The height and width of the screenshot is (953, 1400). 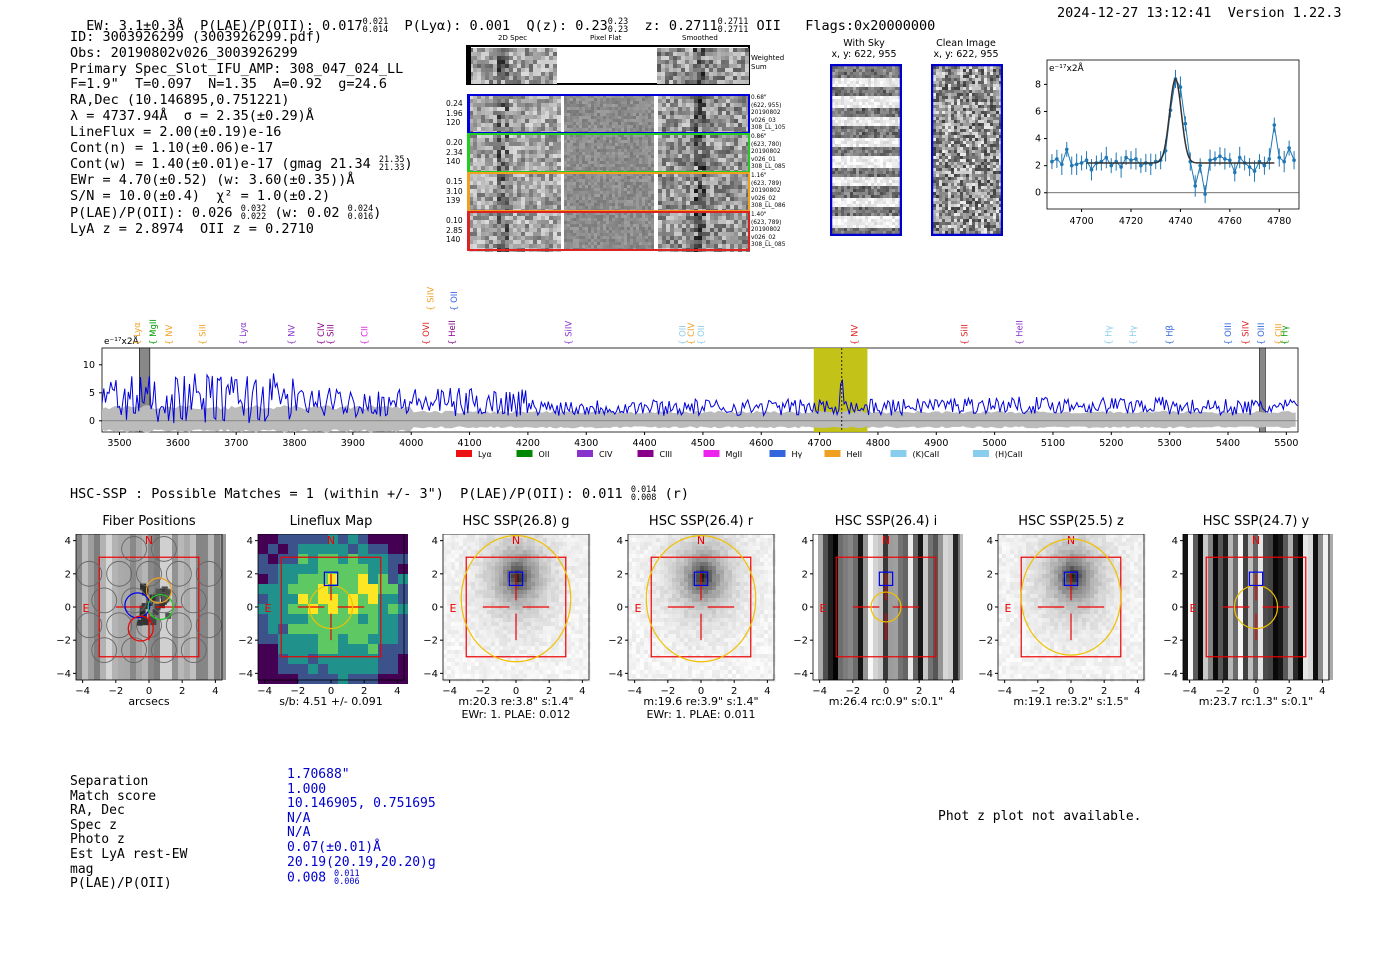 I want to click on galaxy-ellipse, so click(x=516, y=599).